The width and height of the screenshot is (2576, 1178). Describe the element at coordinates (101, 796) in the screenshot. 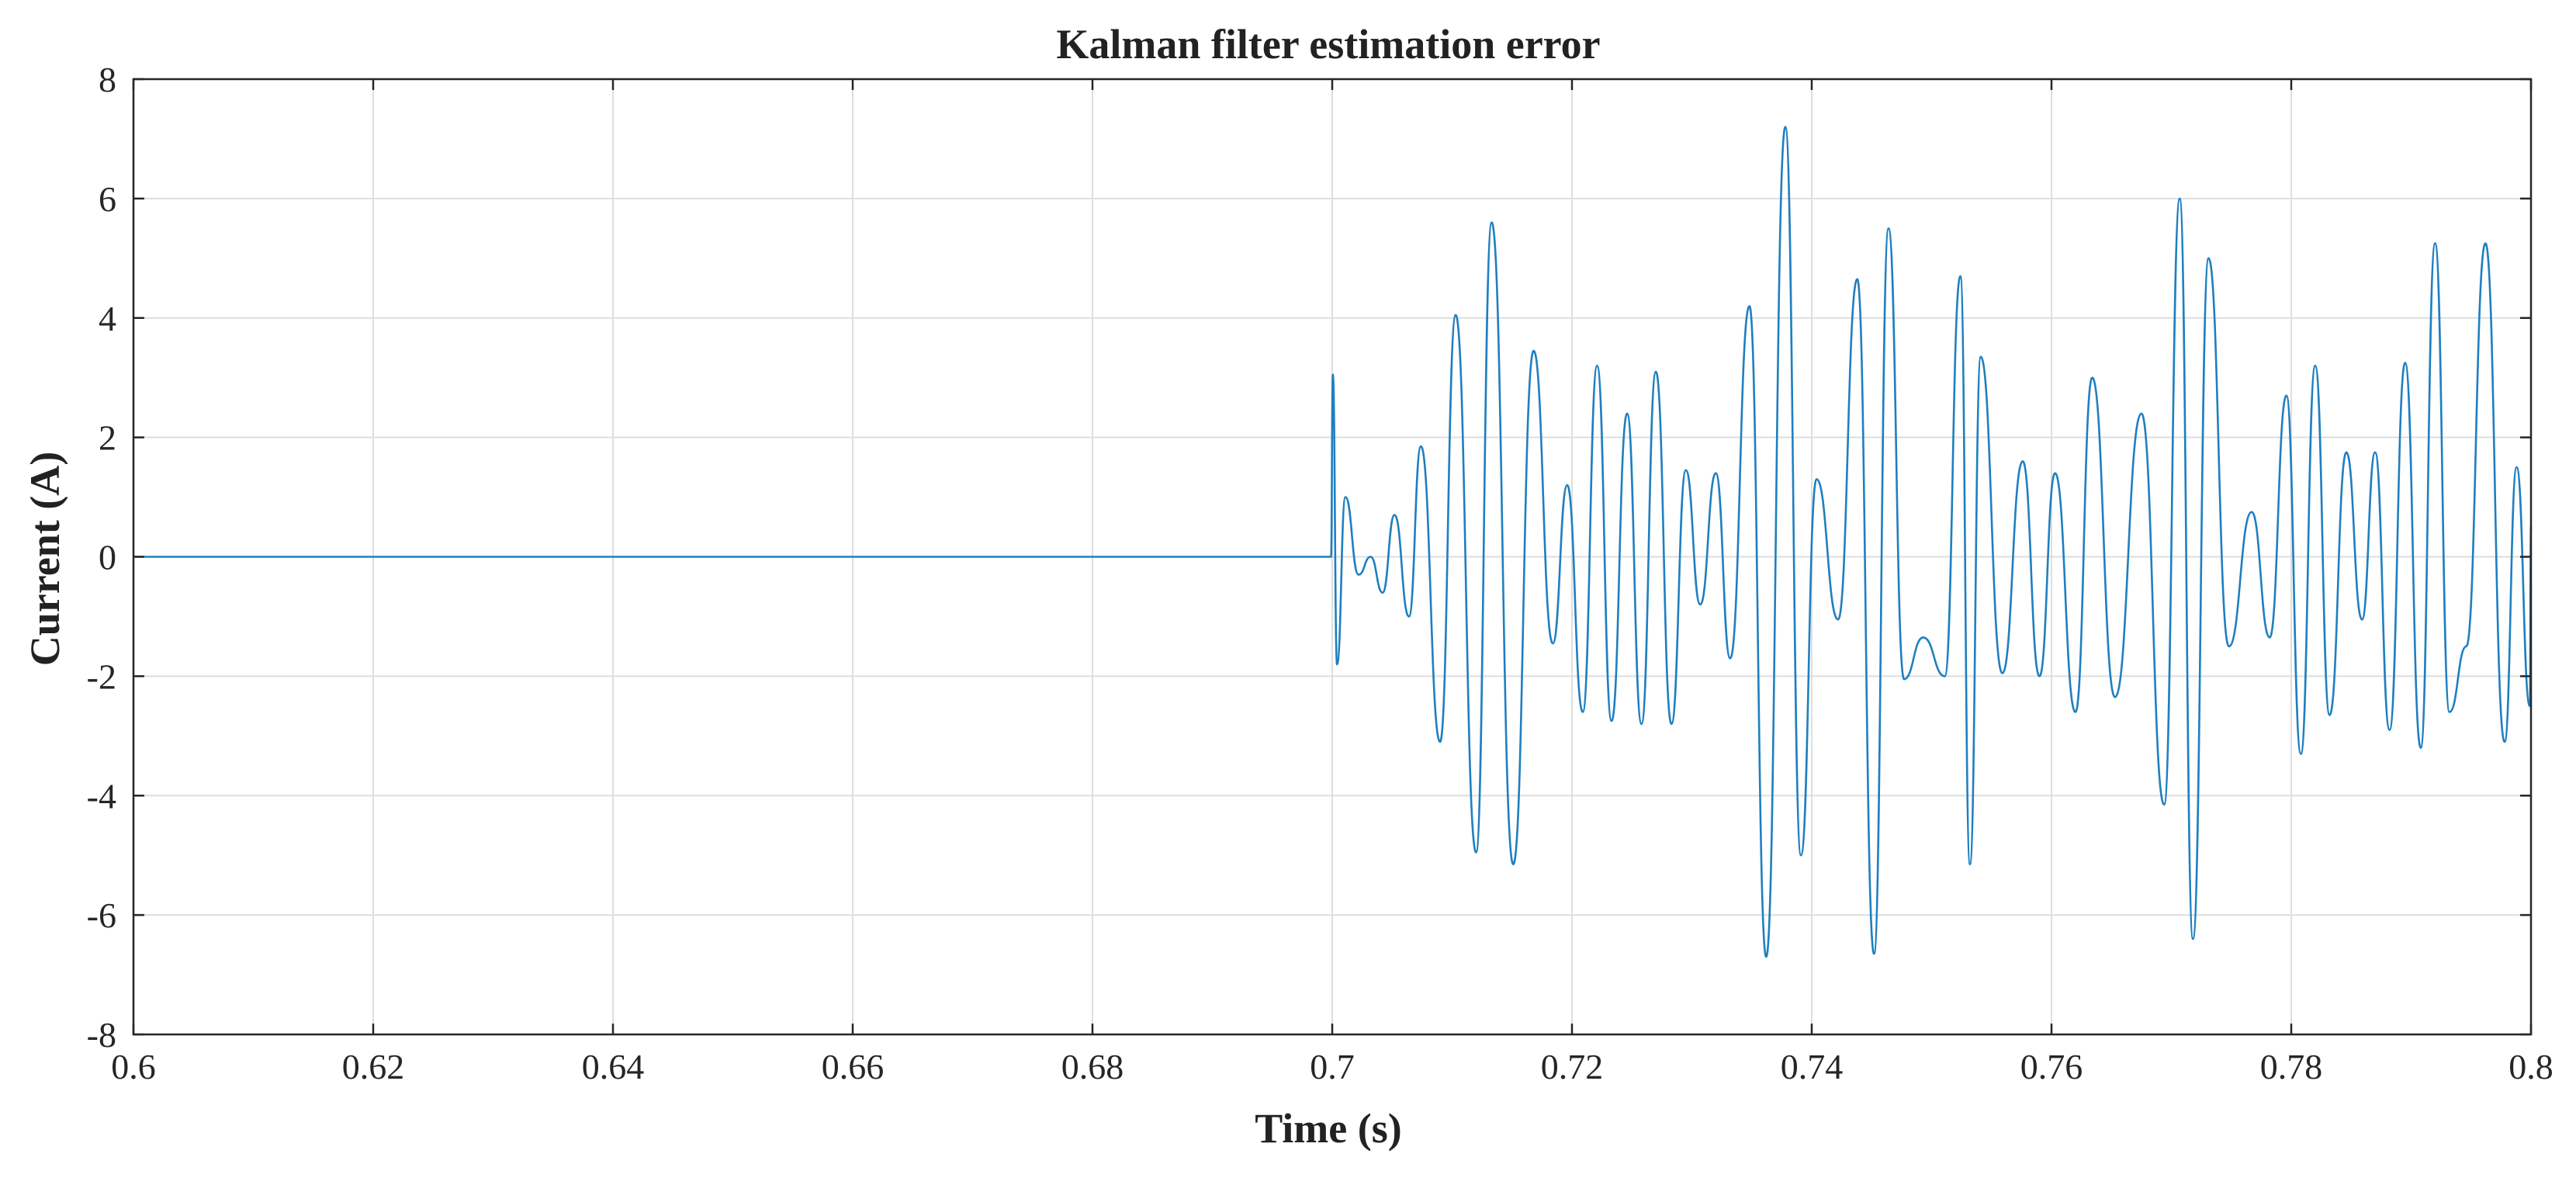

I see `y-tick-label: -4` at that location.